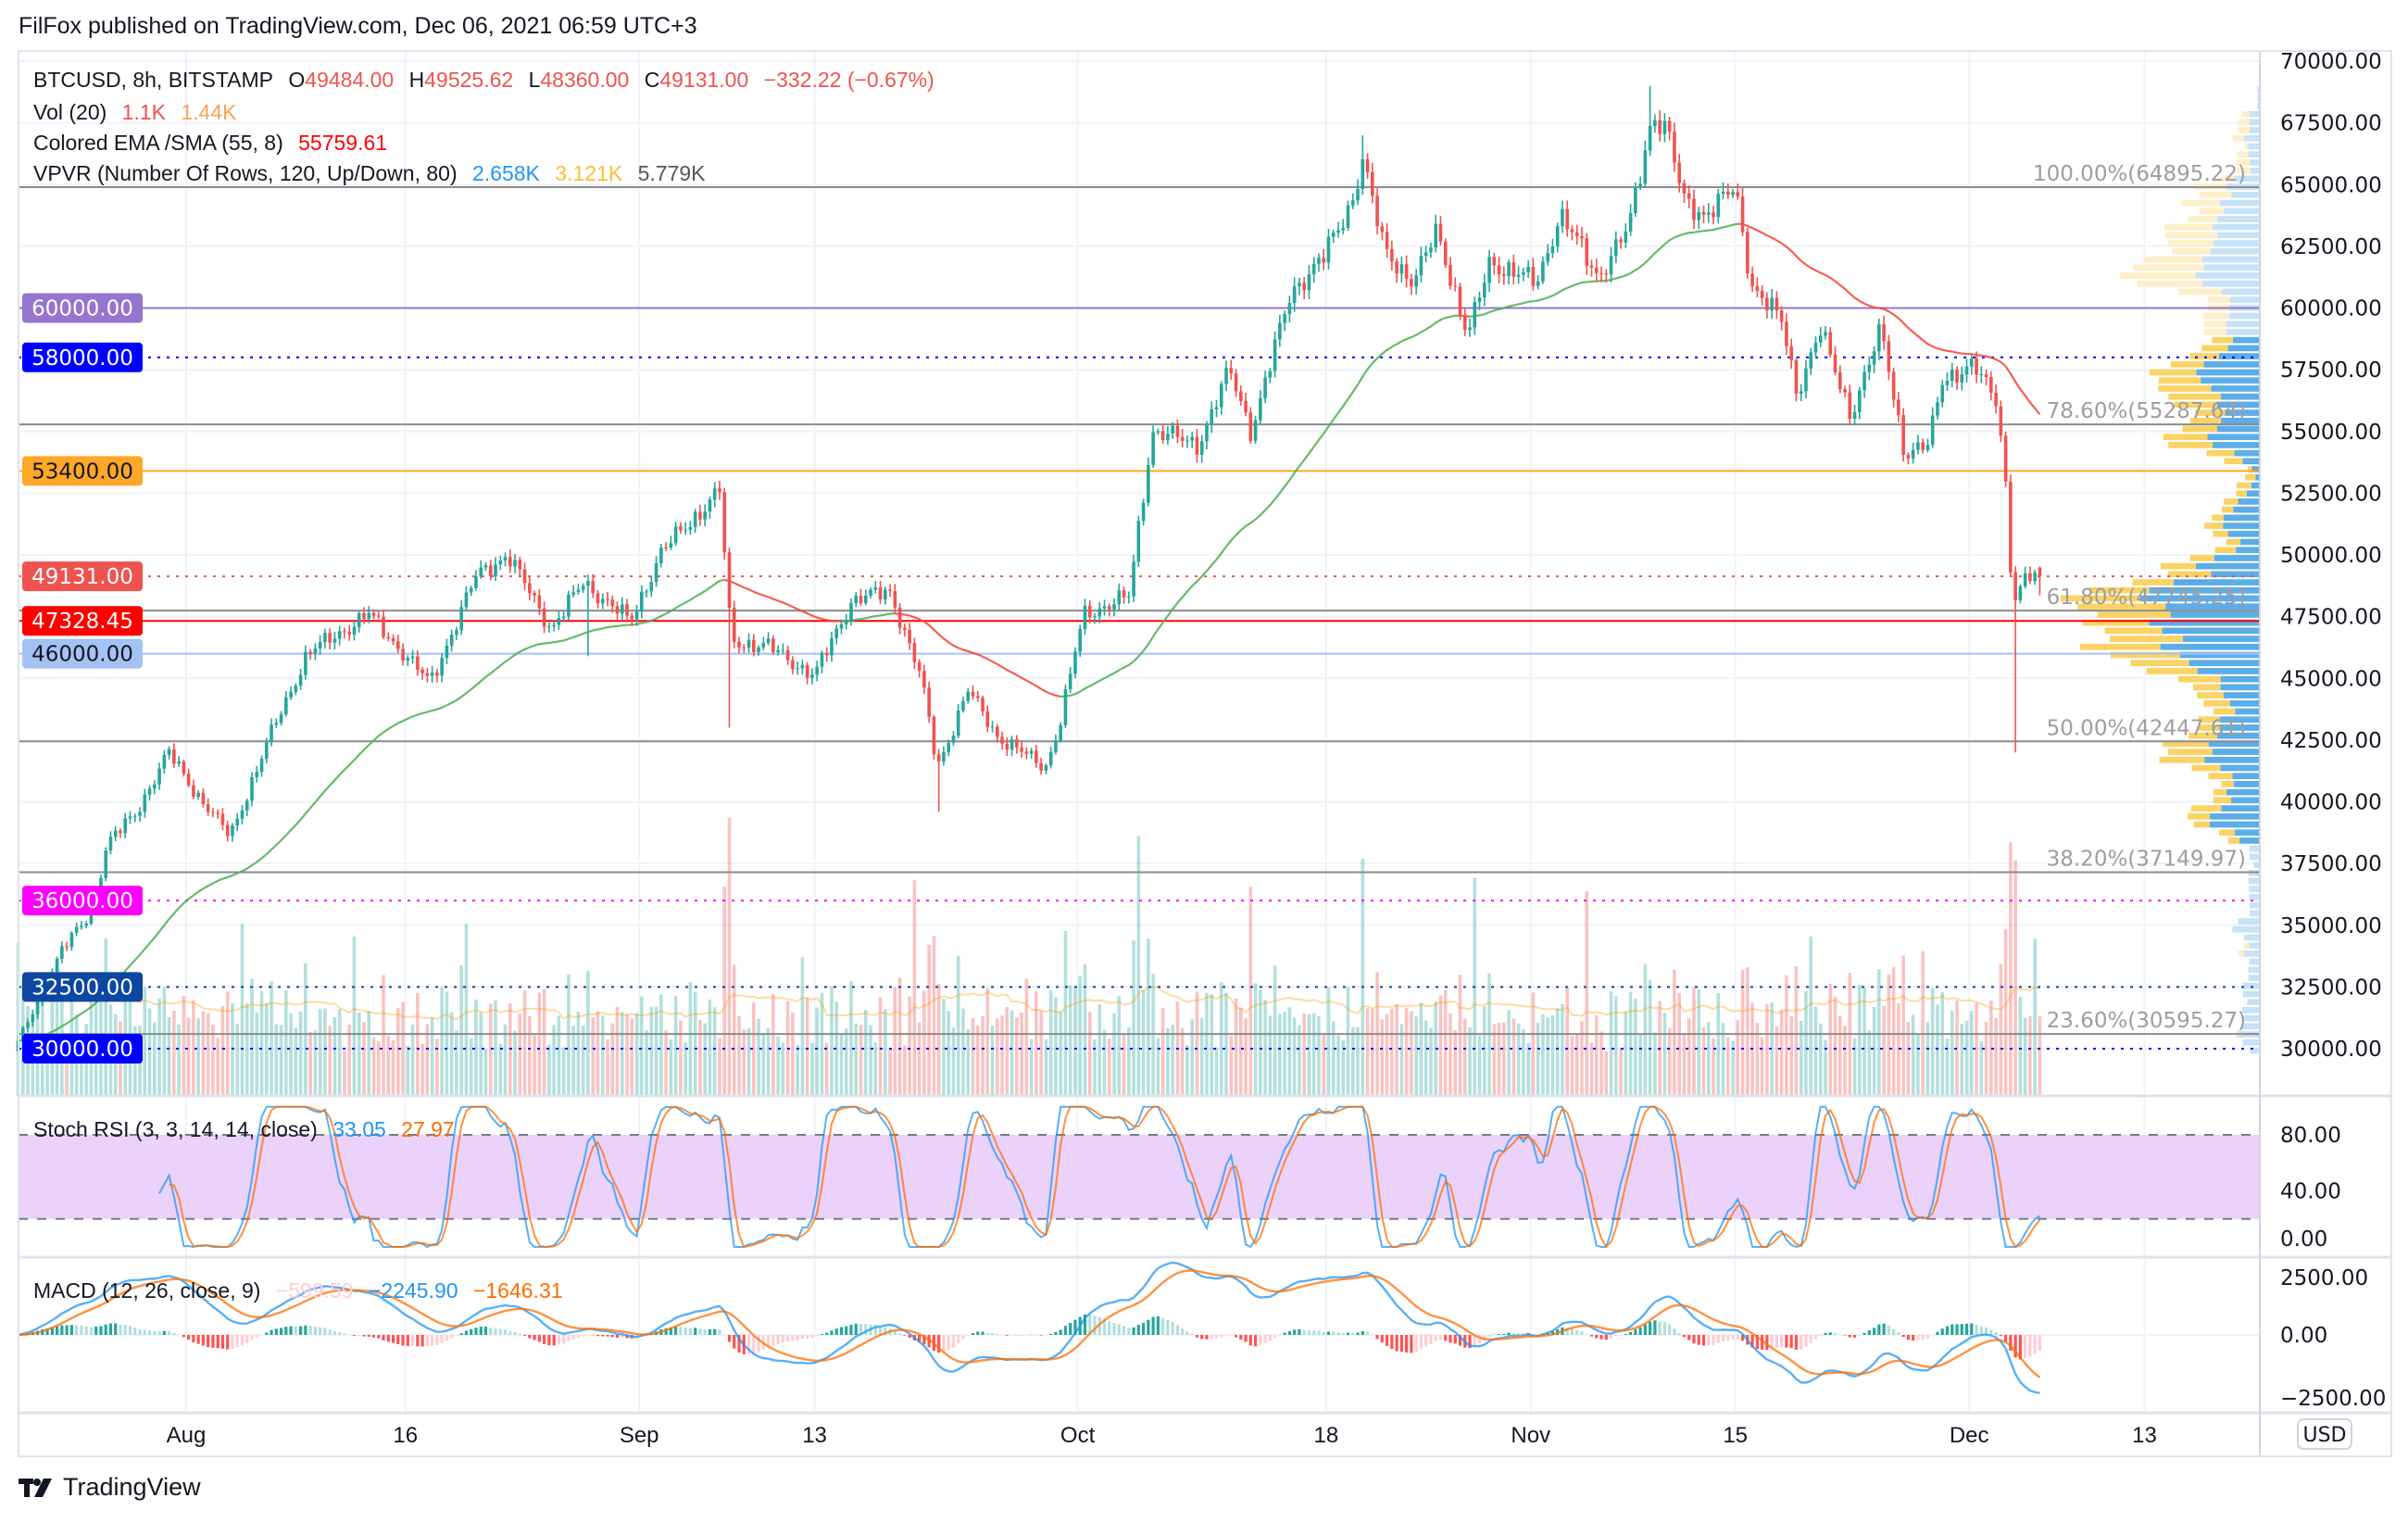 The image size is (2408, 1523). Describe the element at coordinates (110, 1487) in the screenshot. I see `tradingview-logo: TradingView` at that location.